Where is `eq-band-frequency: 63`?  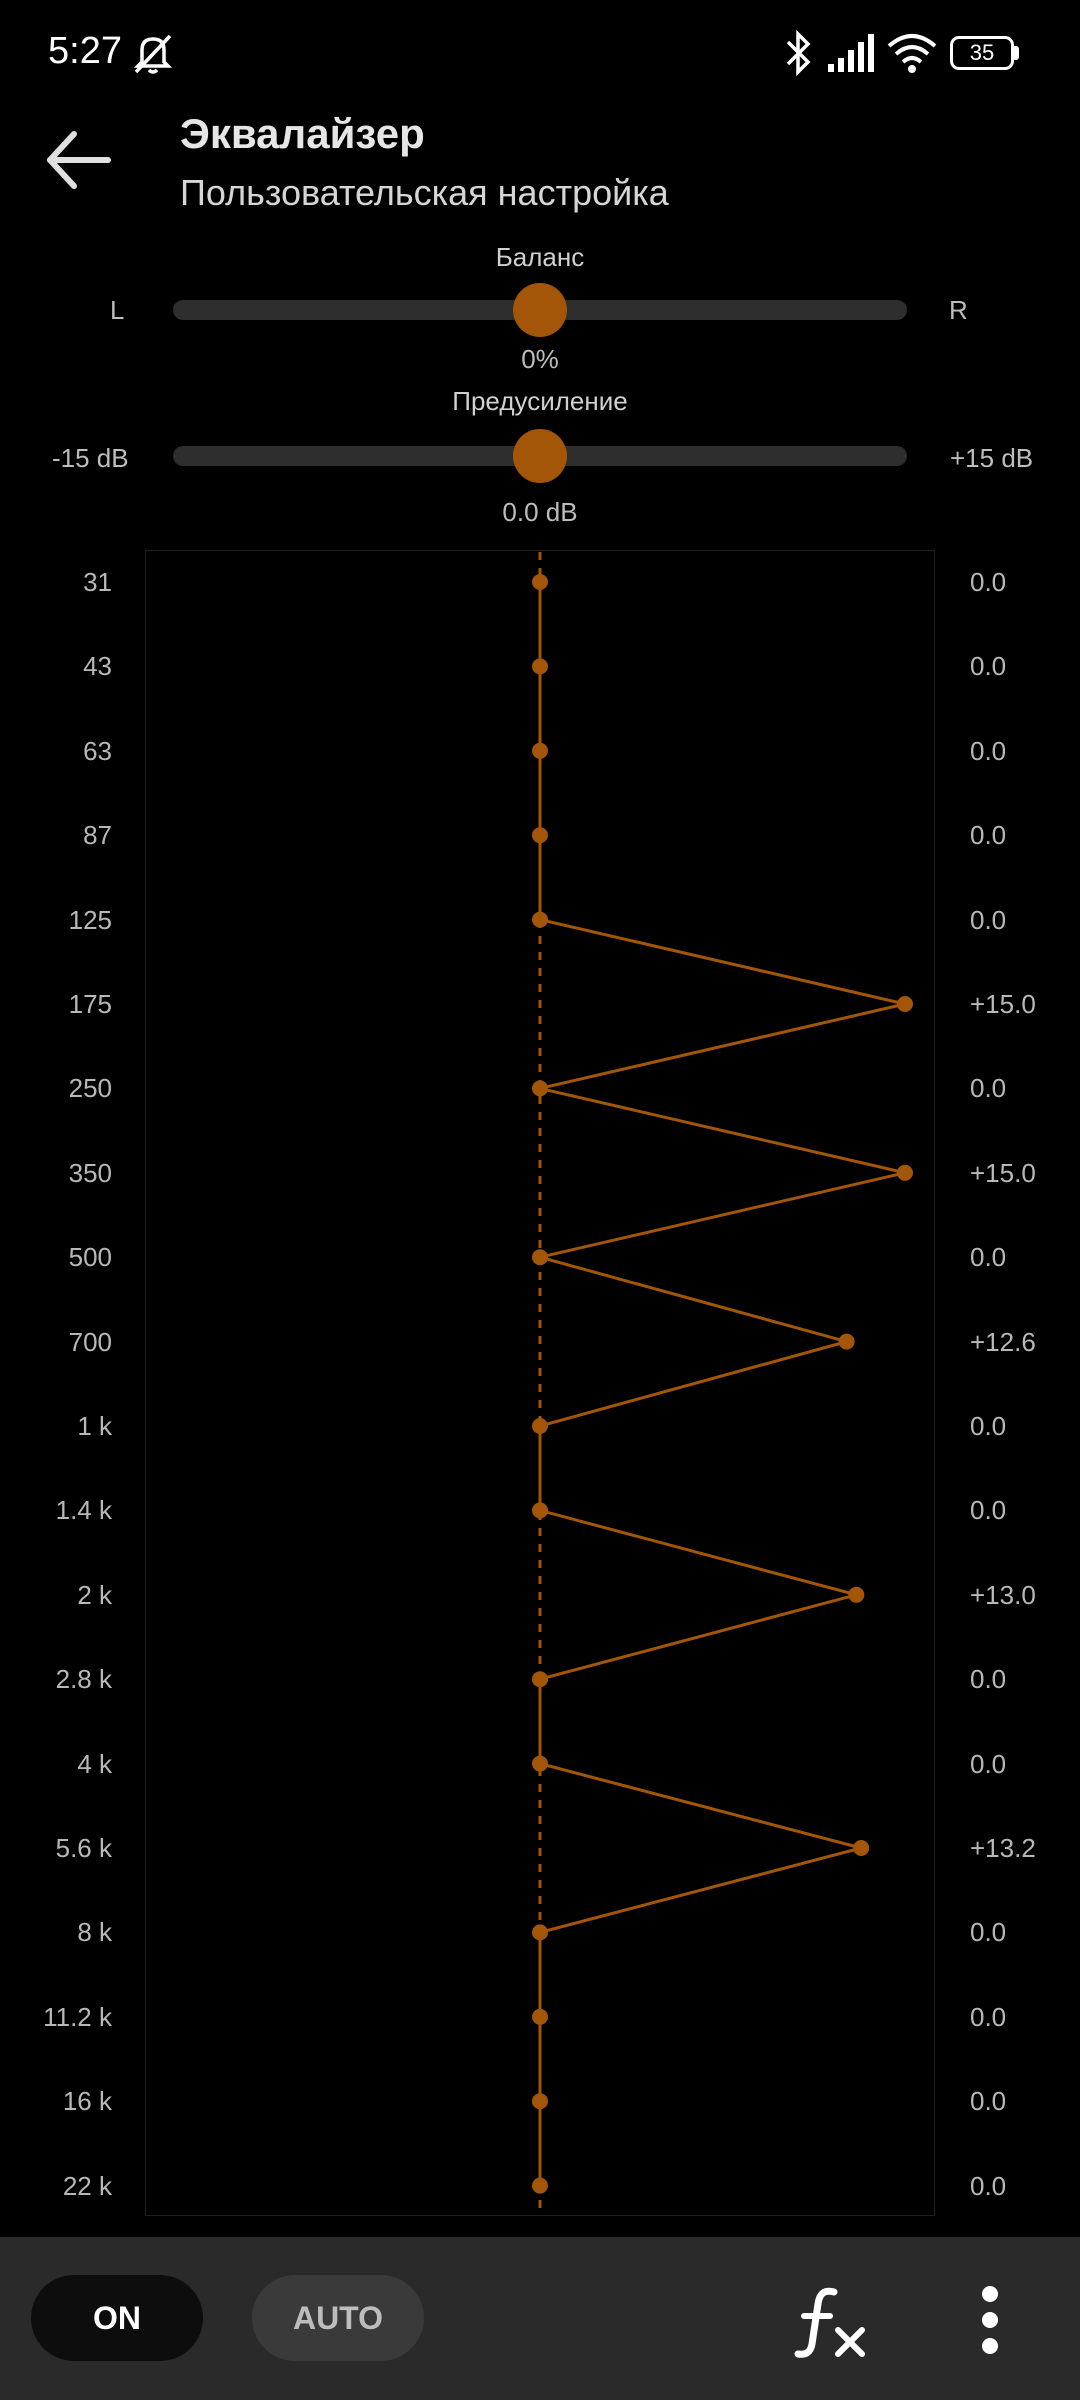
eq-band-frequency: 63 is located at coordinates (97, 750).